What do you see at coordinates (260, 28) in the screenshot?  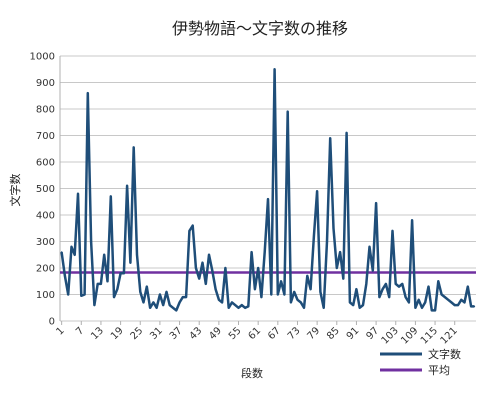 I see `chart-title: 伊勢物語～文字数の推移` at bounding box center [260, 28].